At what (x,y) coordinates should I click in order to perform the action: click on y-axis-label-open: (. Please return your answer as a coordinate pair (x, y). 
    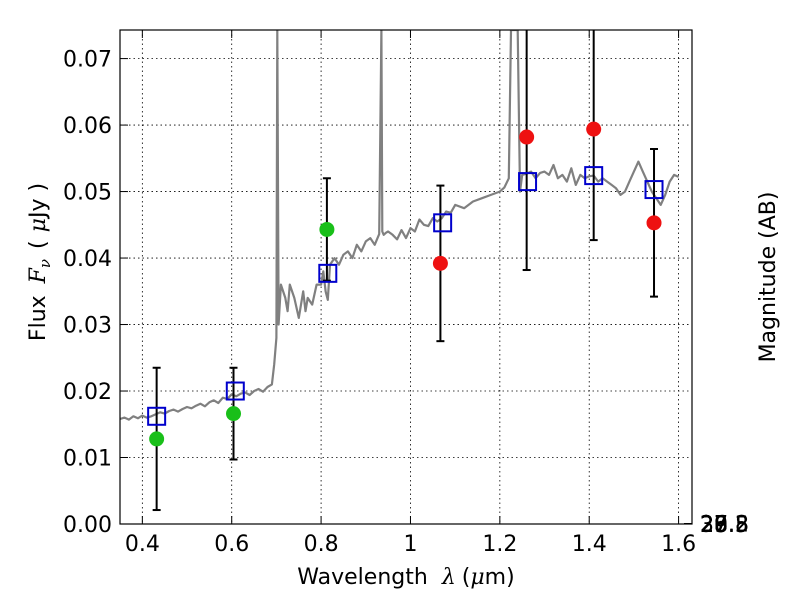
    Looking at the image, I should click on (38, 244).